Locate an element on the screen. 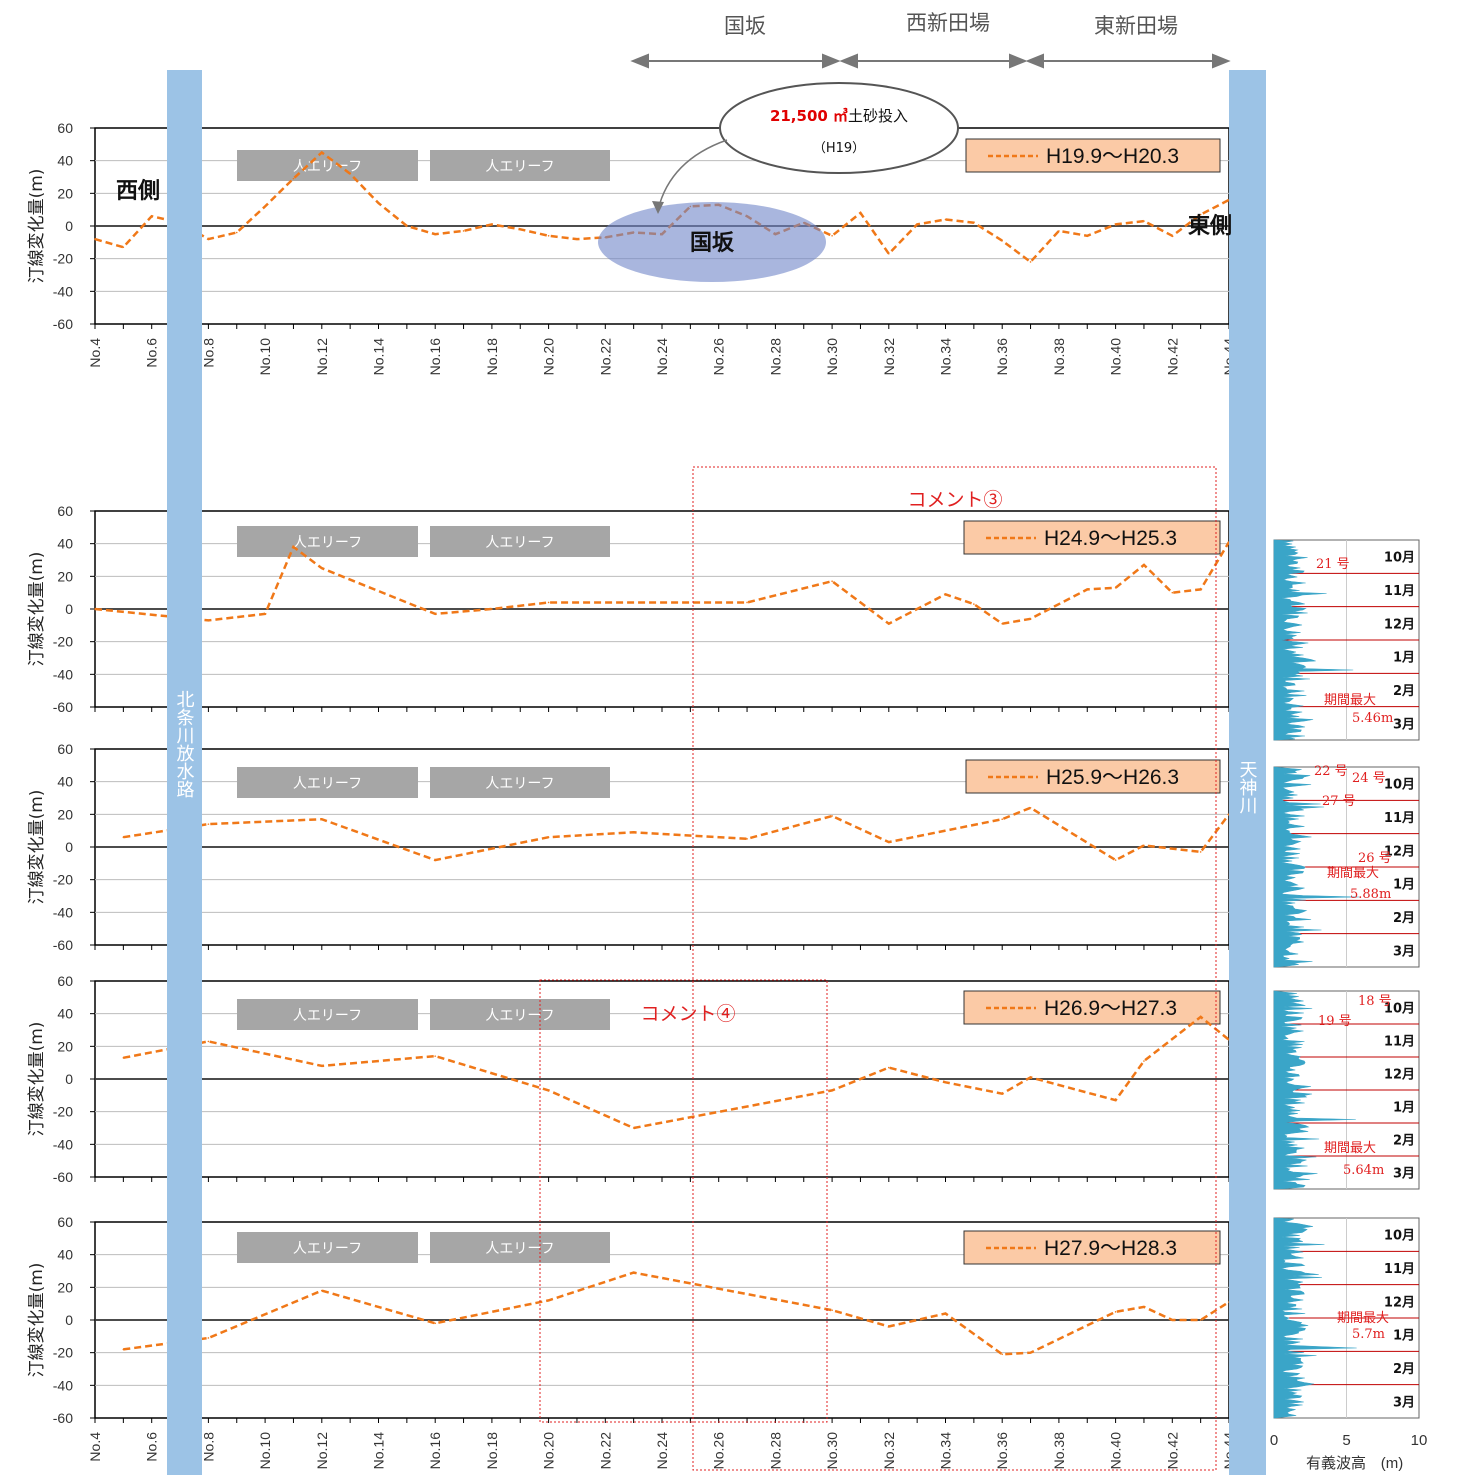 This screenshot has height=1477, width=1461. legend-label: H26.9〜H27.3 is located at coordinates (1110, 1008).